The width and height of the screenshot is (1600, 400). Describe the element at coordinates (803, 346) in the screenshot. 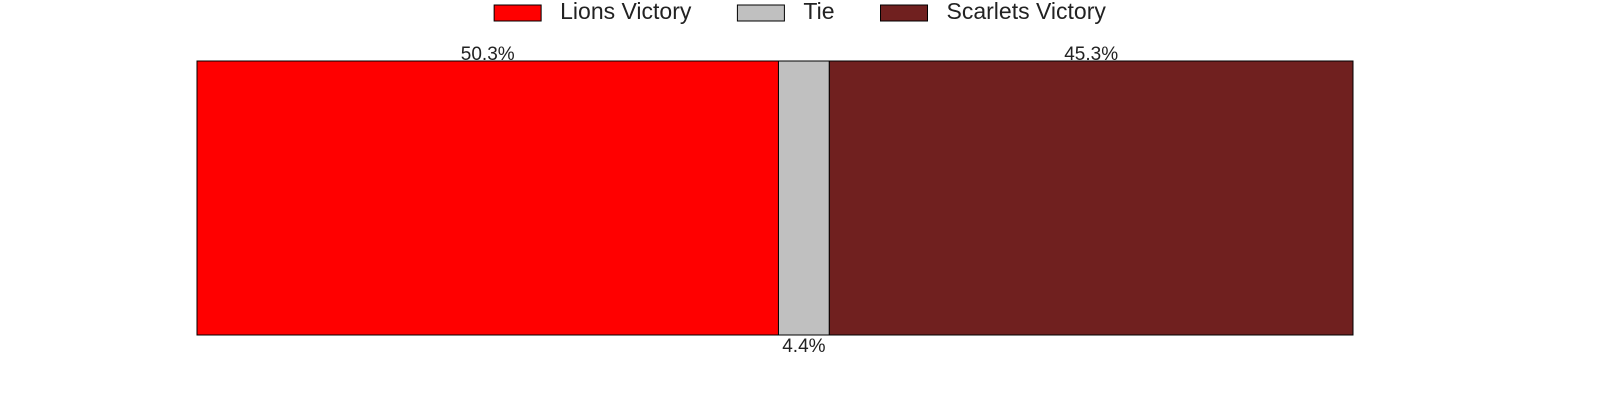

I see `value-label: 4.4%` at that location.